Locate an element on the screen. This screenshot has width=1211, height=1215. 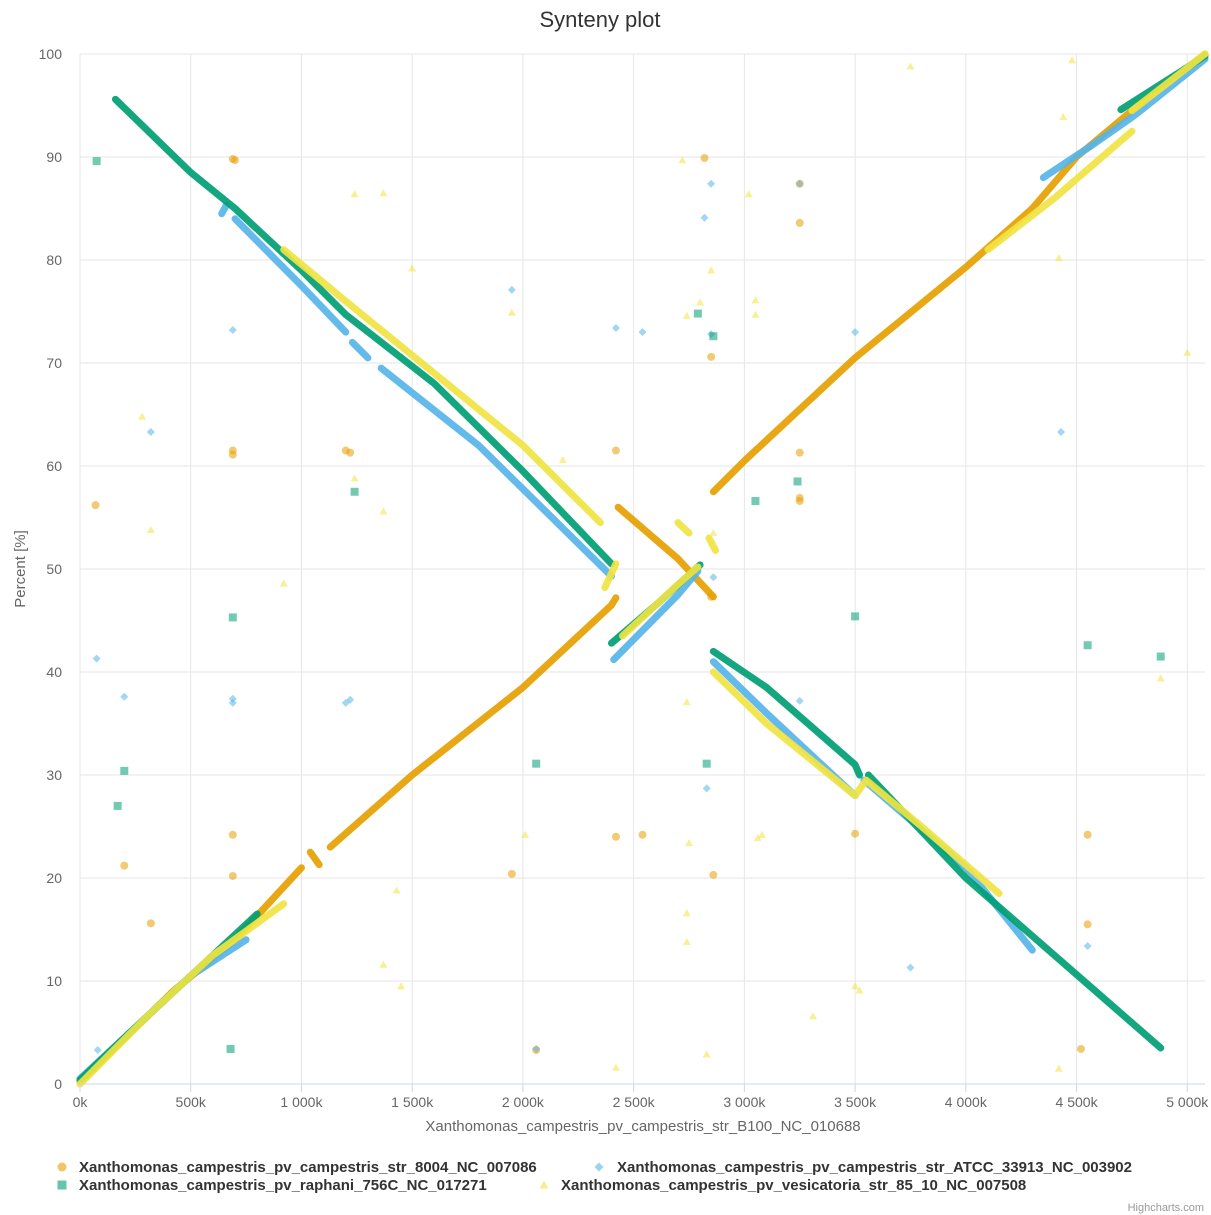
y-tick-label: 100 is located at coordinates (51, 54).